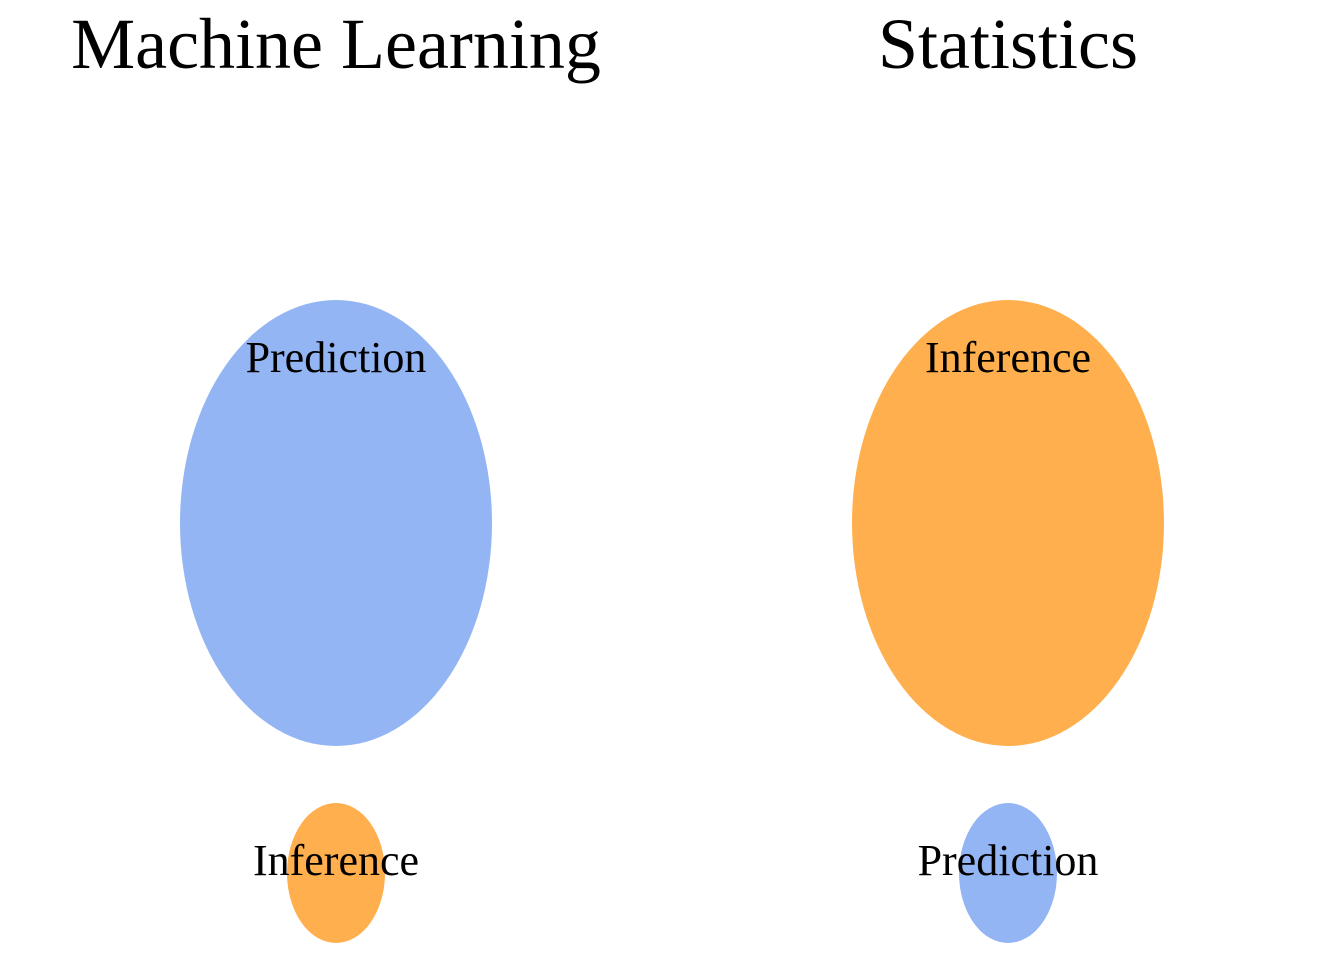  What do you see at coordinates (1008, 357) in the screenshot?
I see `large-bubble-label: Inference` at bounding box center [1008, 357].